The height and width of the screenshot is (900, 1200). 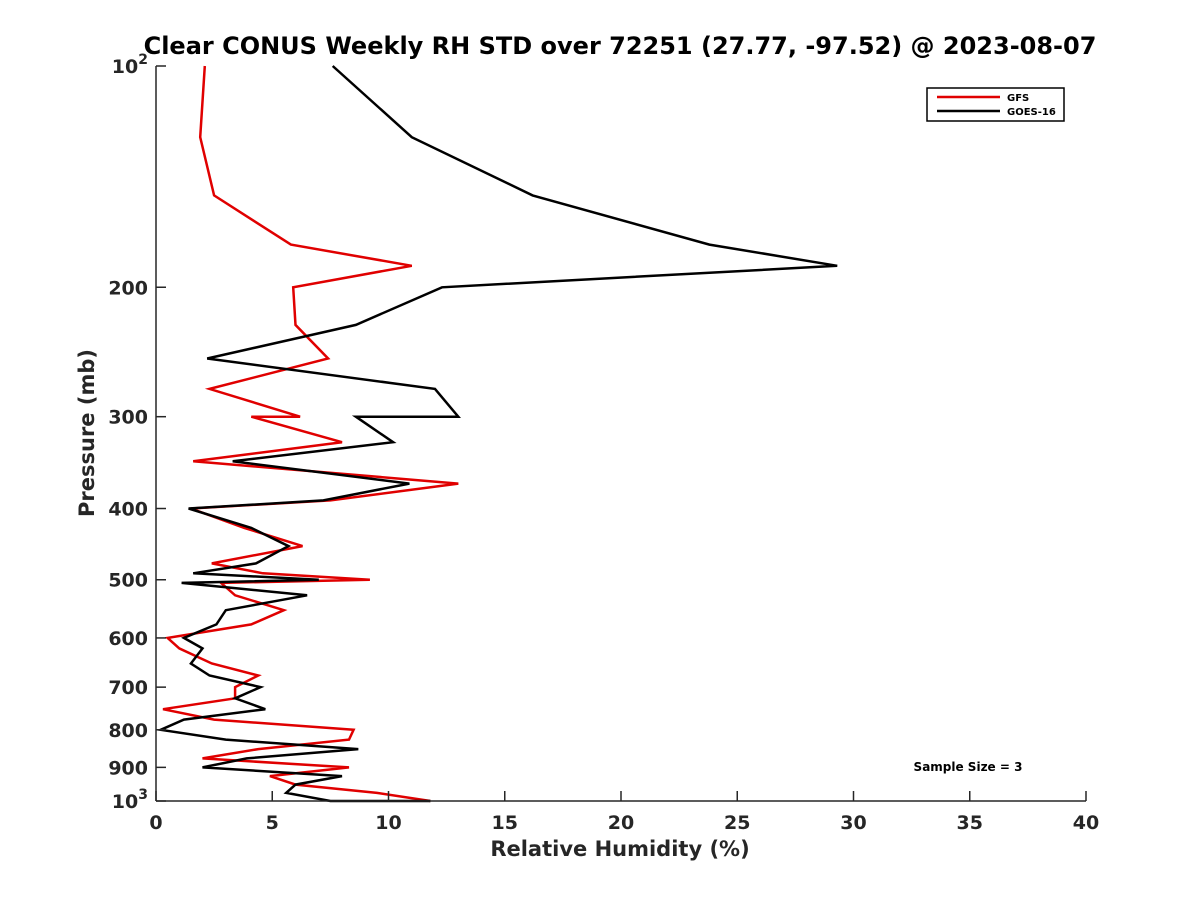 What do you see at coordinates (621, 823) in the screenshot?
I see `x-tick-label: 20` at bounding box center [621, 823].